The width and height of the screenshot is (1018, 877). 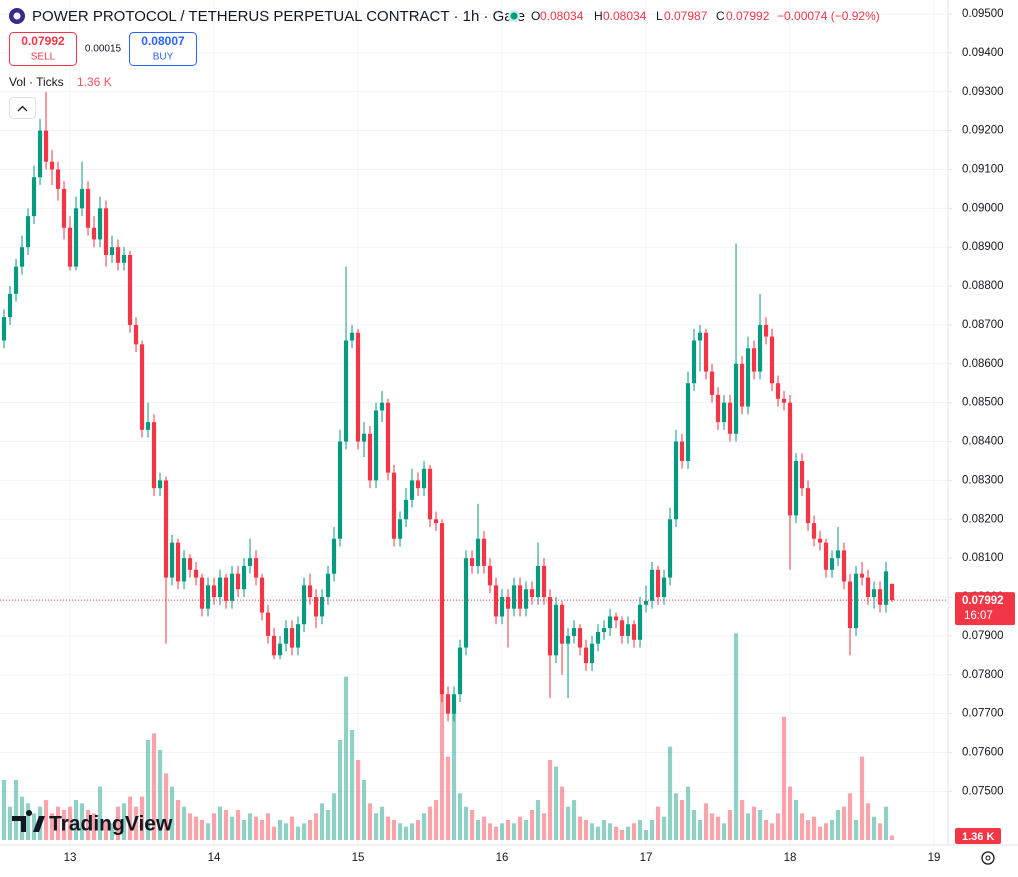 I want to click on x-tick-label: 15, so click(x=358, y=858).